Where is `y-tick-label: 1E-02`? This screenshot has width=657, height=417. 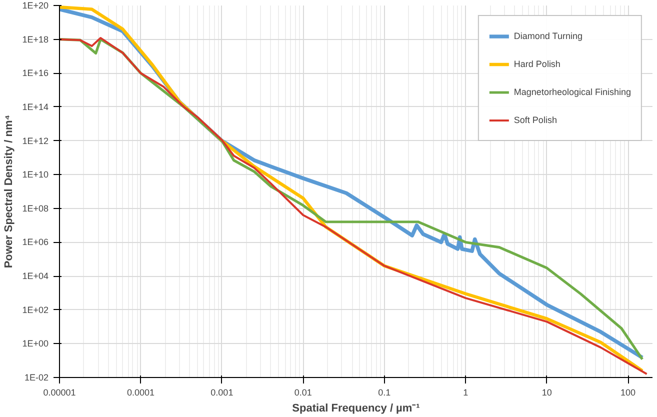 y-tick-label: 1E-02 is located at coordinates (36, 377).